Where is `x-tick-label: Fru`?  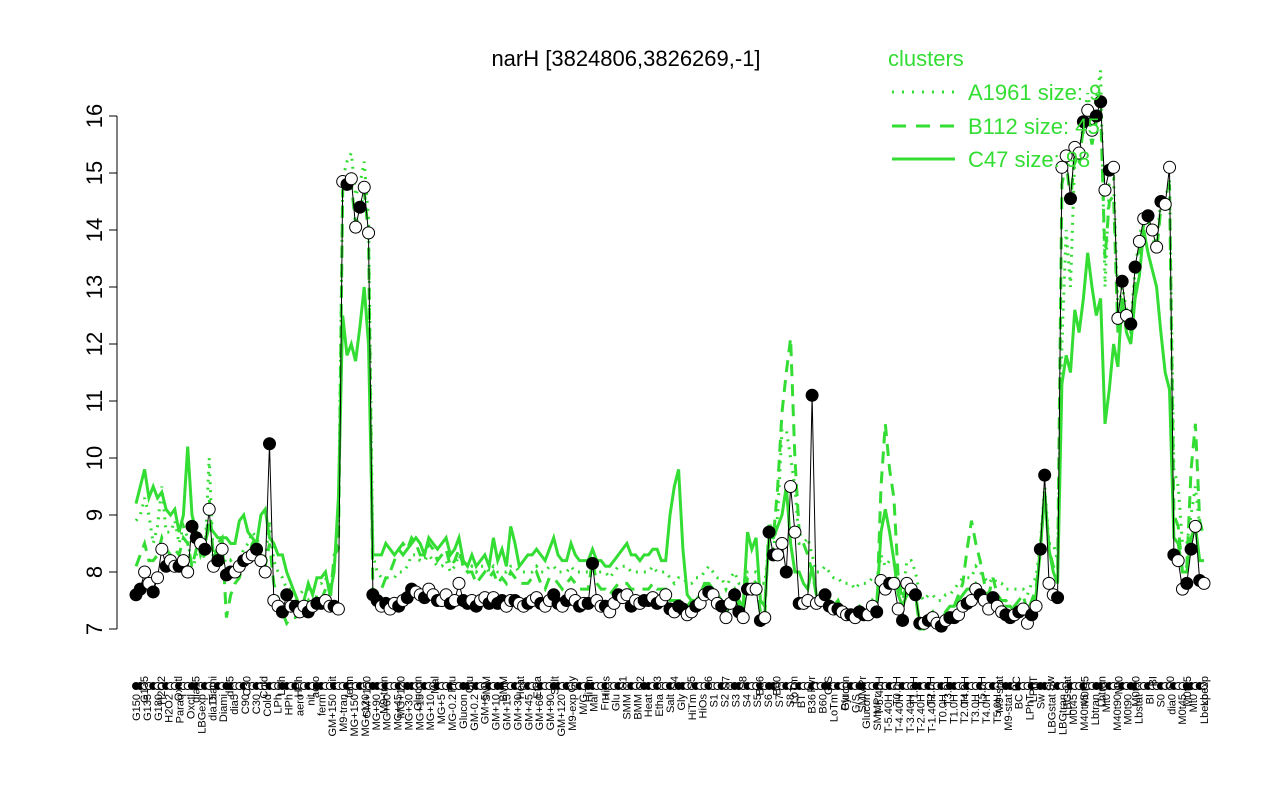 x-tick-label: Fru is located at coordinates (453, 684).